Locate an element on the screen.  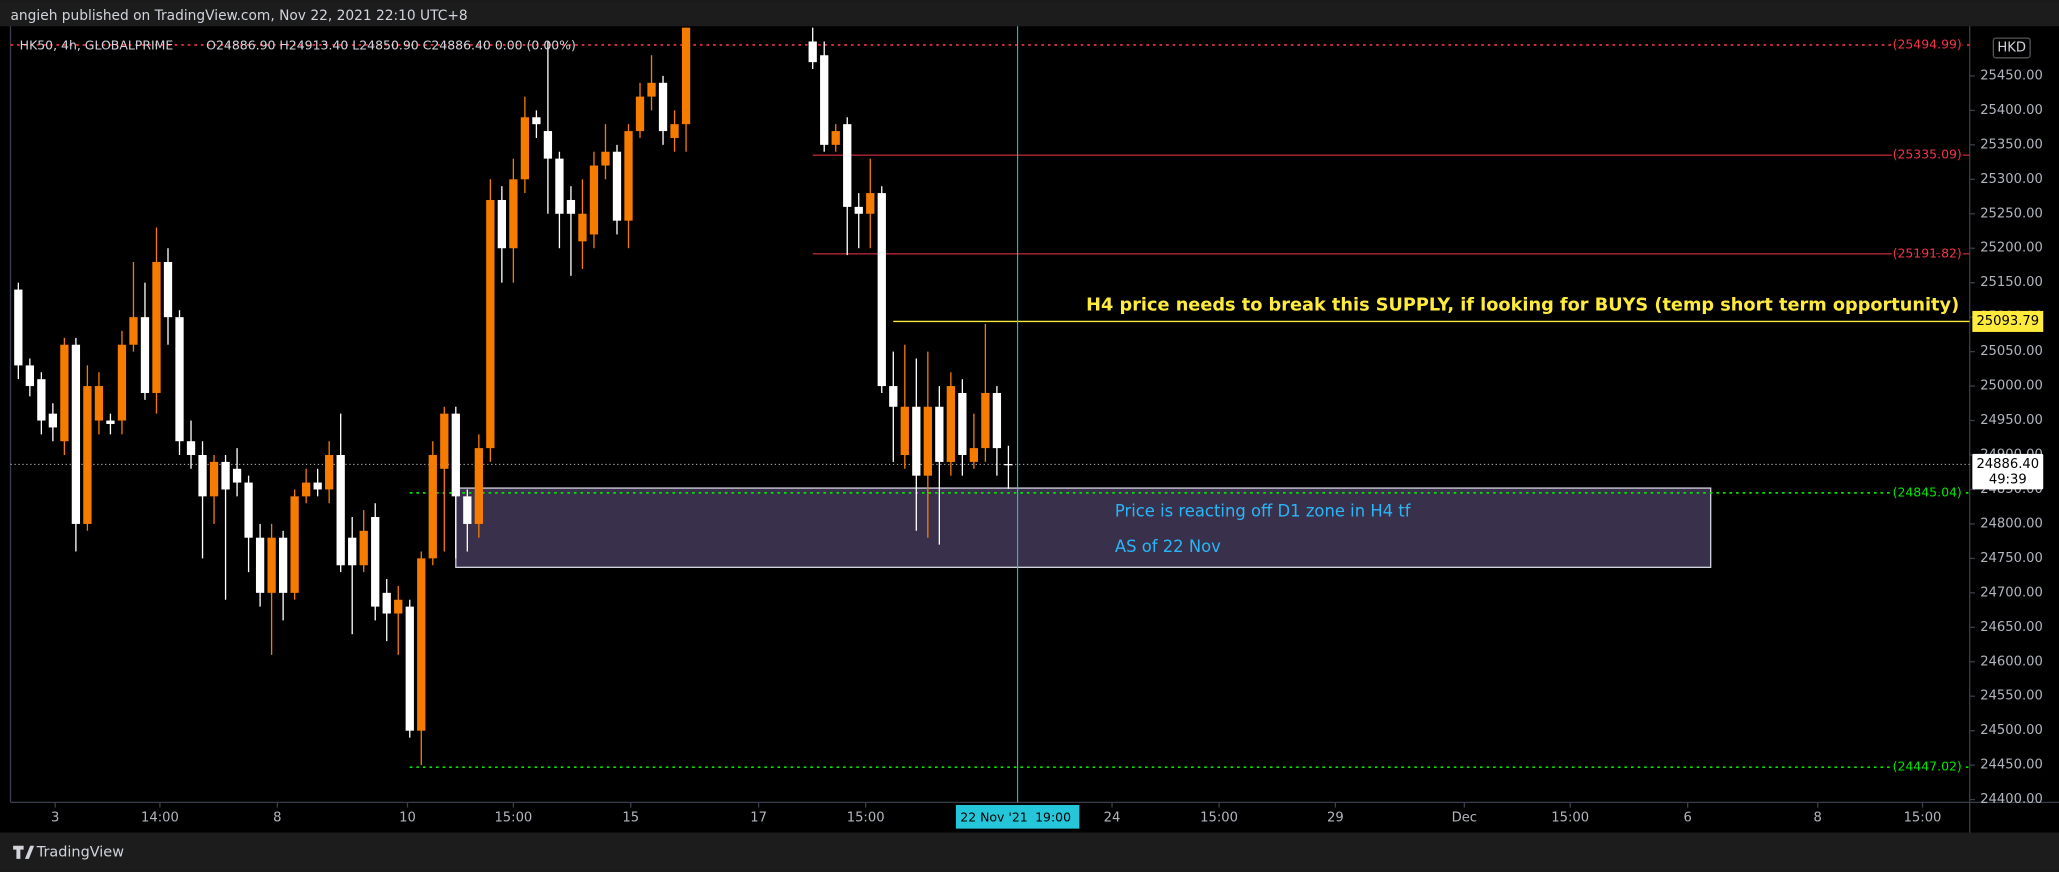
brand: TradingView is located at coordinates (68, 852).